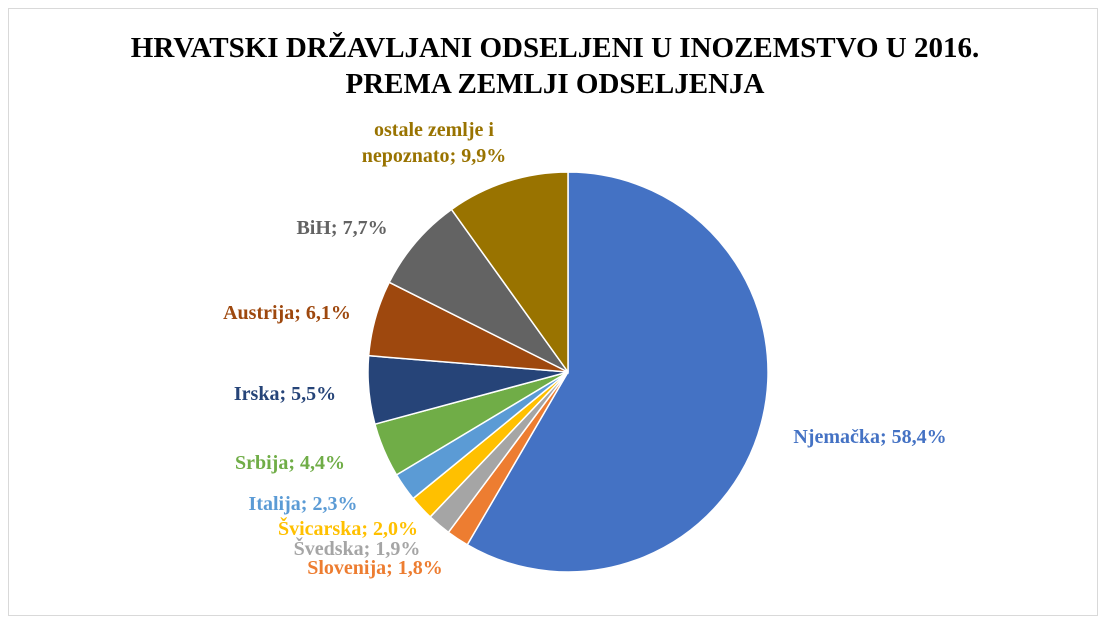 The height and width of the screenshot is (625, 1109). Describe the element at coordinates (256, 394) in the screenshot. I see `category-name: Irska` at that location.